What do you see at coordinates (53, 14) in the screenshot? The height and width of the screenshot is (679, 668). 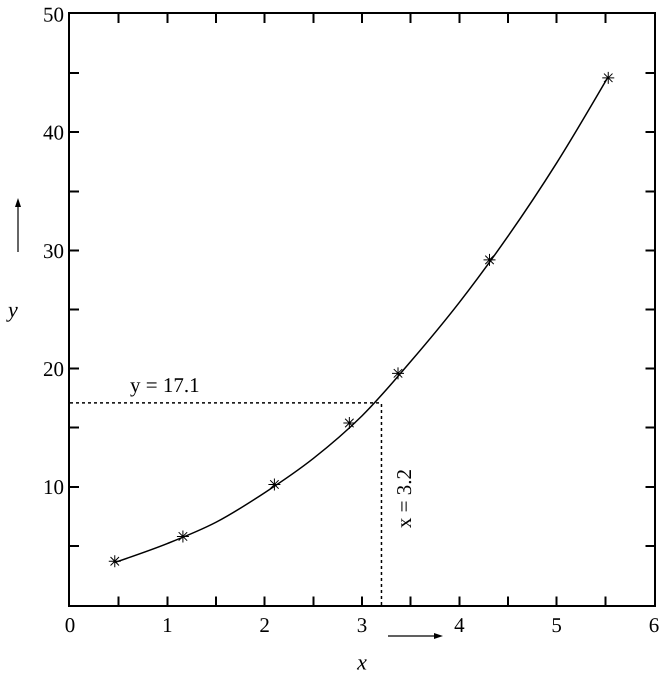 I see `y-tick-label: 50` at bounding box center [53, 14].